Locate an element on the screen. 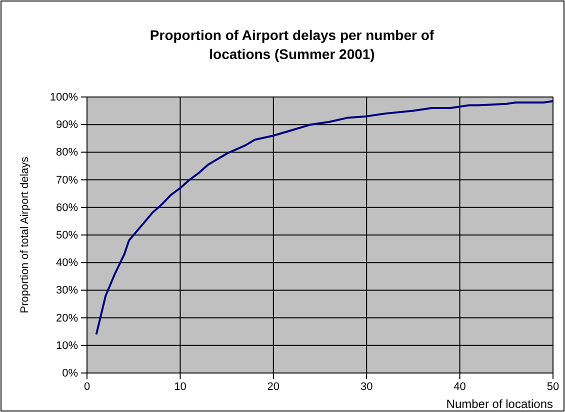 This screenshot has height=412, width=565. y-tick-label: 20% is located at coordinates (67, 318).